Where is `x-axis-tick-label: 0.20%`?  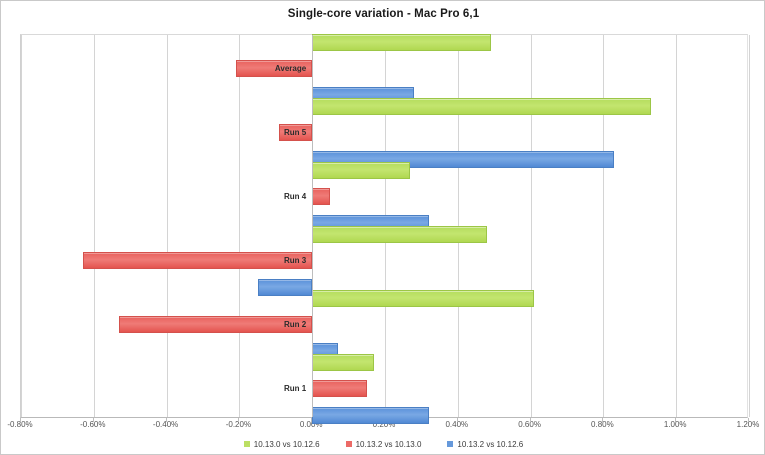
x-axis-tick-label: 0.20% is located at coordinates (384, 424).